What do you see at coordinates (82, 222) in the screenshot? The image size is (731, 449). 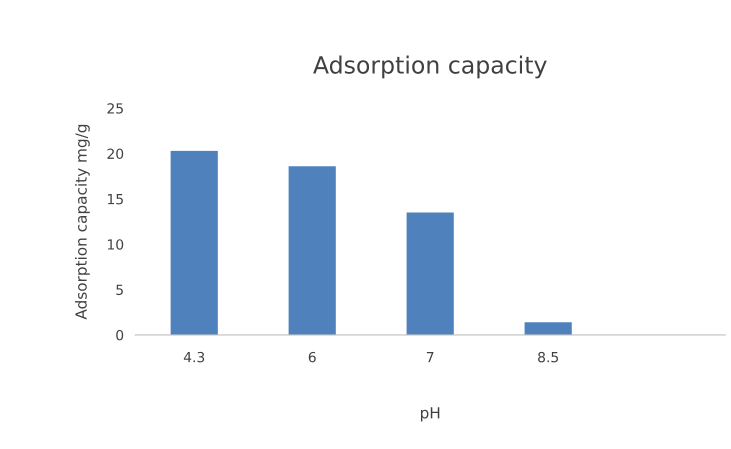 I see `y-axis-title: Adsorption capacity mg/g` at bounding box center [82, 222].